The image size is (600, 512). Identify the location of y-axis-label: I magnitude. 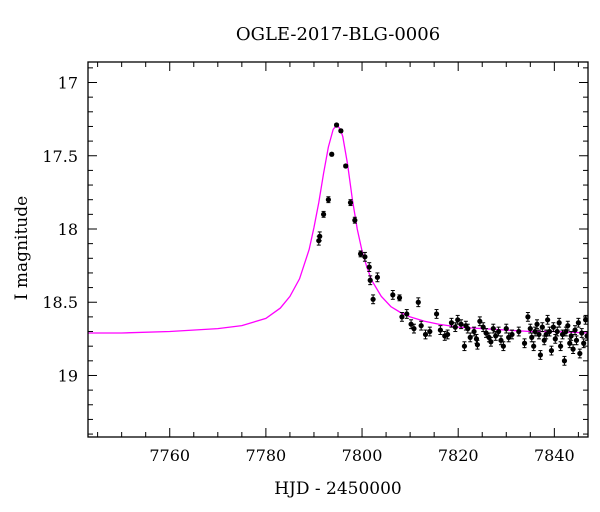
(22, 248).